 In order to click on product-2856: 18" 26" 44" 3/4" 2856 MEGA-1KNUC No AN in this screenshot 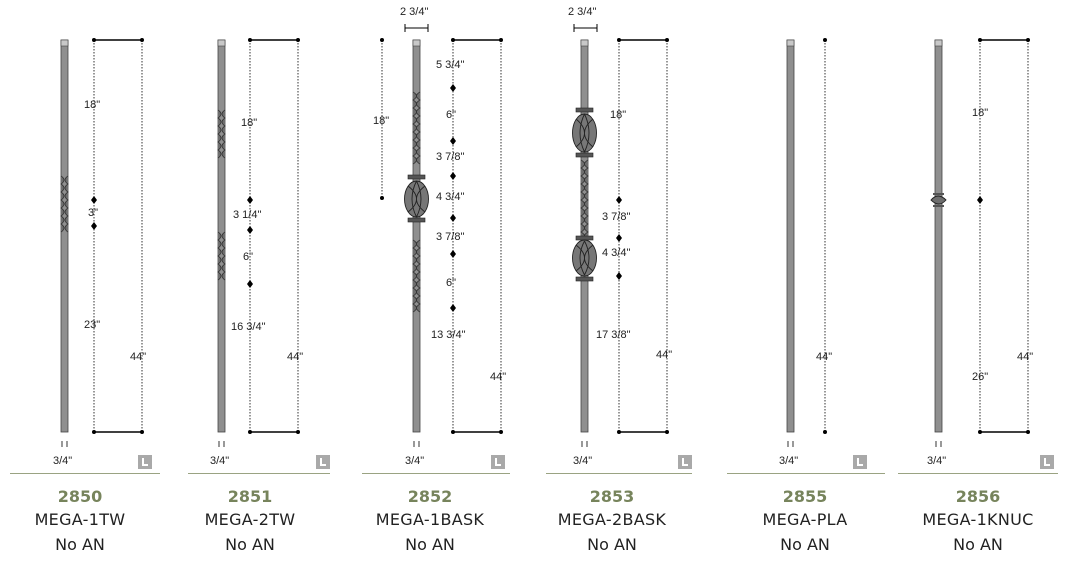, I will do `click(978, 280)`.